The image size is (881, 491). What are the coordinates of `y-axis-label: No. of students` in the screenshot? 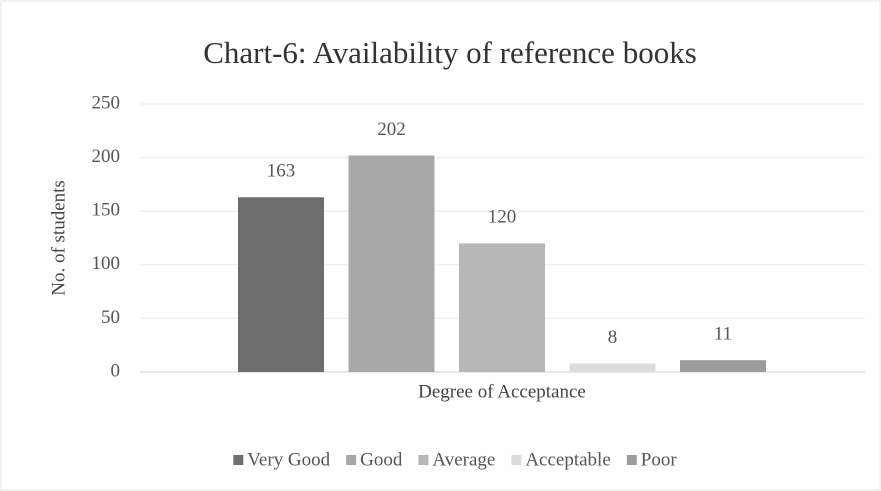 It's located at (58, 238).